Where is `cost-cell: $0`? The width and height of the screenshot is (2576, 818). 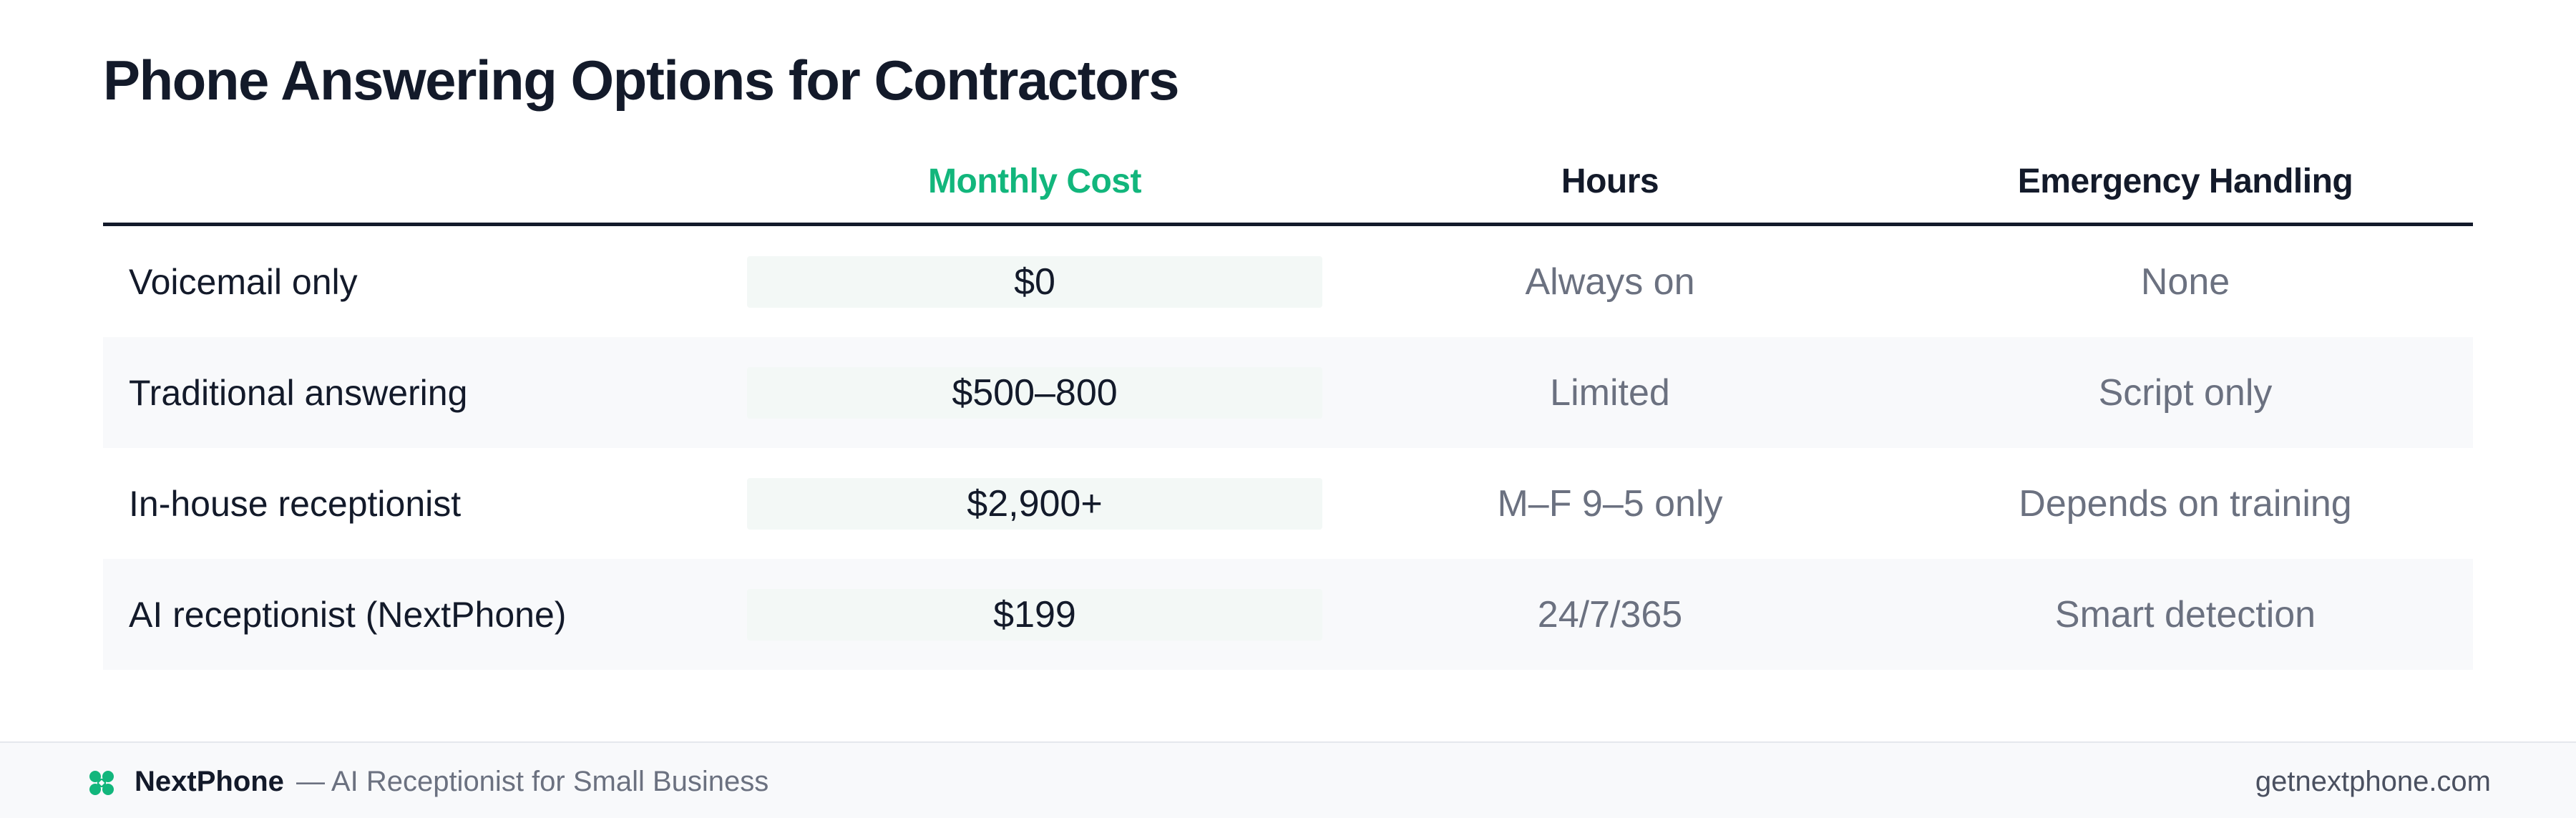 cost-cell: $0 is located at coordinates (1034, 282).